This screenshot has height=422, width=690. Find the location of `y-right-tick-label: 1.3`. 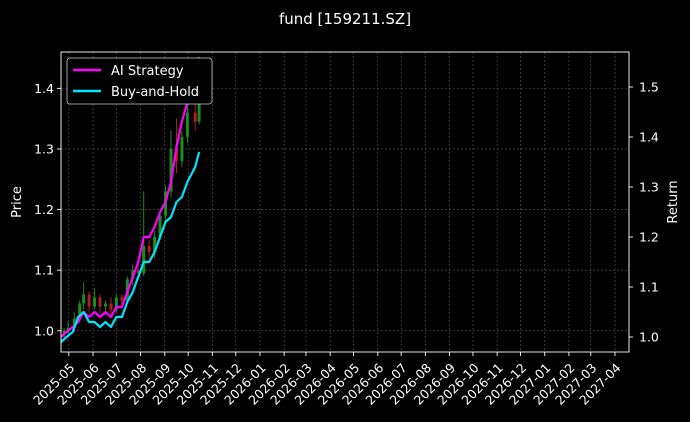

y-right-tick-label: 1.3 is located at coordinates (649, 187).